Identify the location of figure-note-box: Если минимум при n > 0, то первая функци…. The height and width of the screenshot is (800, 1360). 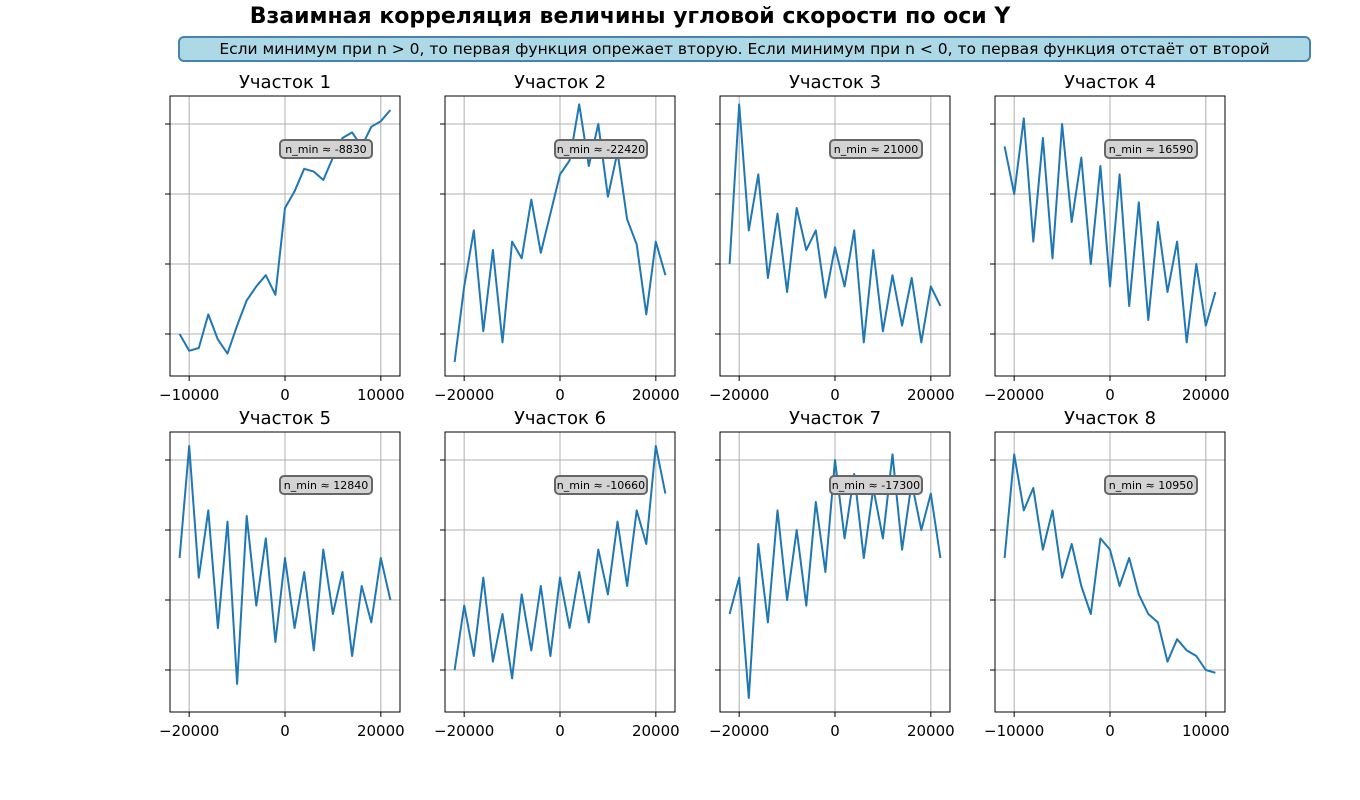
(744, 49).